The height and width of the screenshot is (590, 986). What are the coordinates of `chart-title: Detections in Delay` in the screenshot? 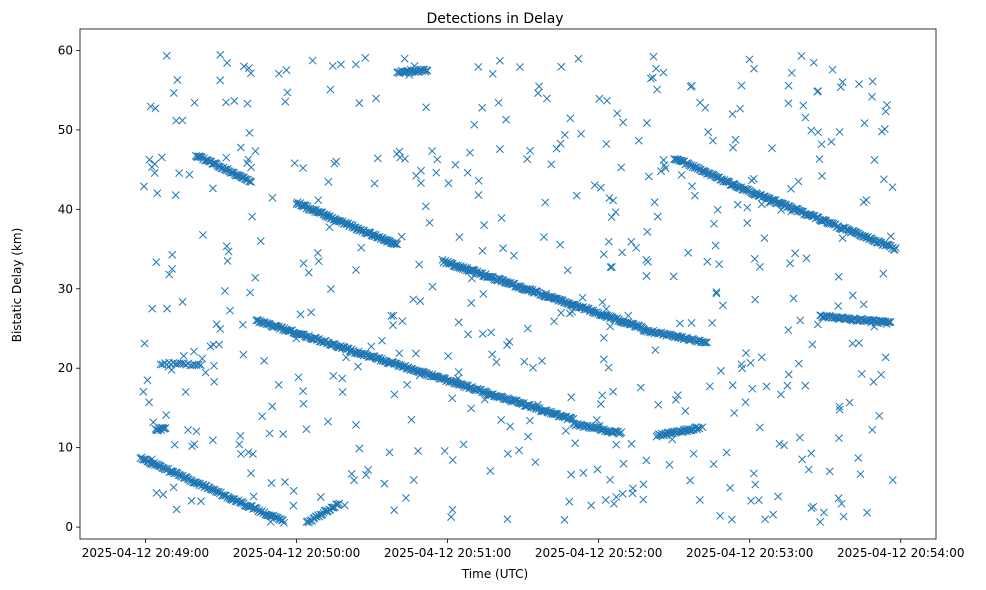 It's located at (494, 19).